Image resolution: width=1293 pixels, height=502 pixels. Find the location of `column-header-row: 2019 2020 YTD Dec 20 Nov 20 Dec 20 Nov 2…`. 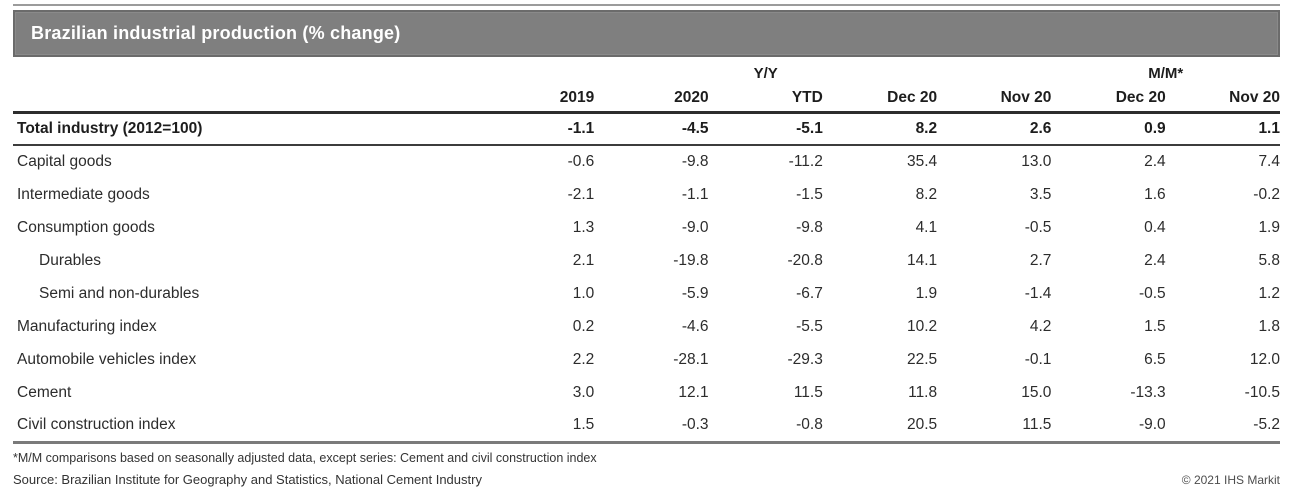

column-header-row: 2019 2020 YTD Dec 20 Nov 20 Dec 20 Nov 2… is located at coordinates (646, 98).